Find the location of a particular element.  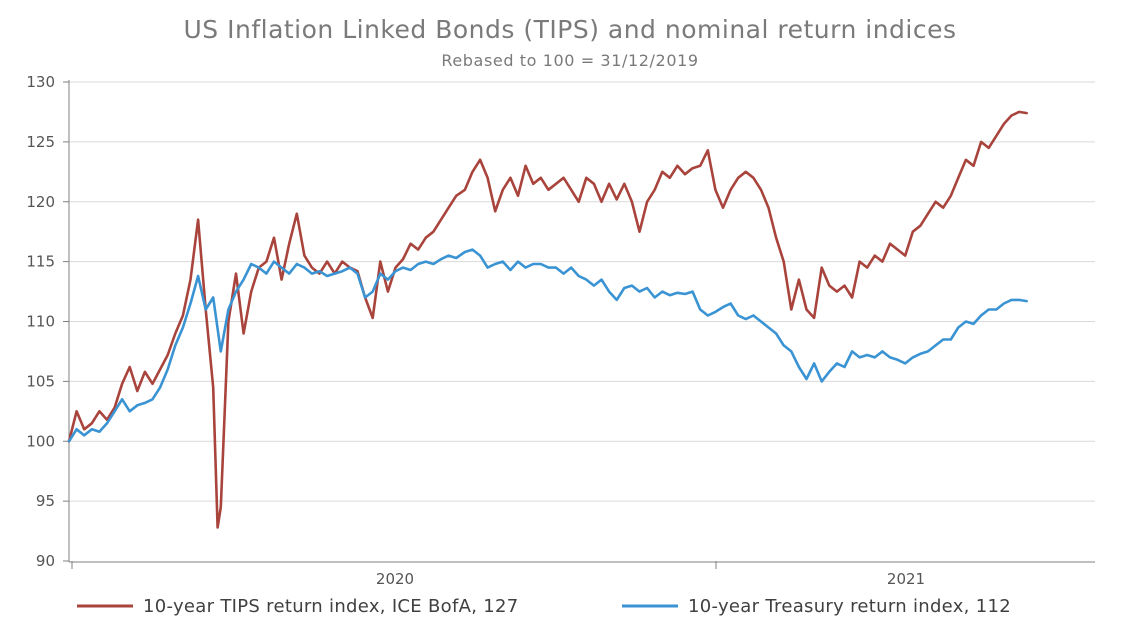

y-tick-label: 100 is located at coordinates (40, 441).